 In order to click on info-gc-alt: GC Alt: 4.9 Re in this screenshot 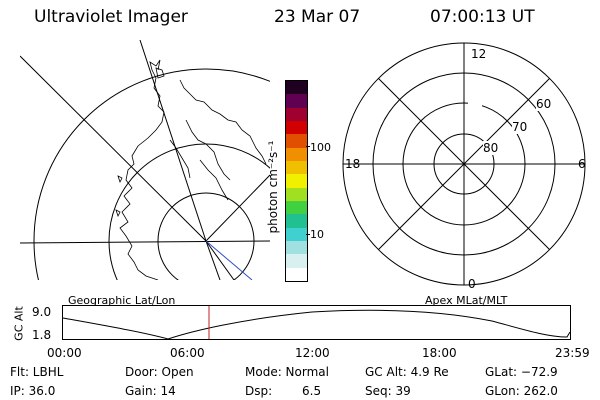, I will do `click(407, 372)`.